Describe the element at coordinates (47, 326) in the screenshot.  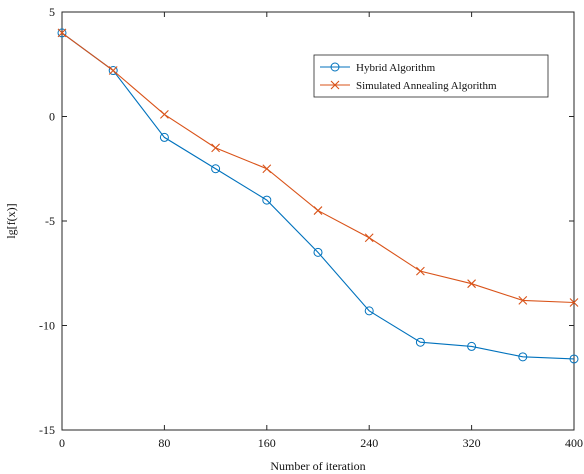
I see `y-tick-label: -10` at that location.